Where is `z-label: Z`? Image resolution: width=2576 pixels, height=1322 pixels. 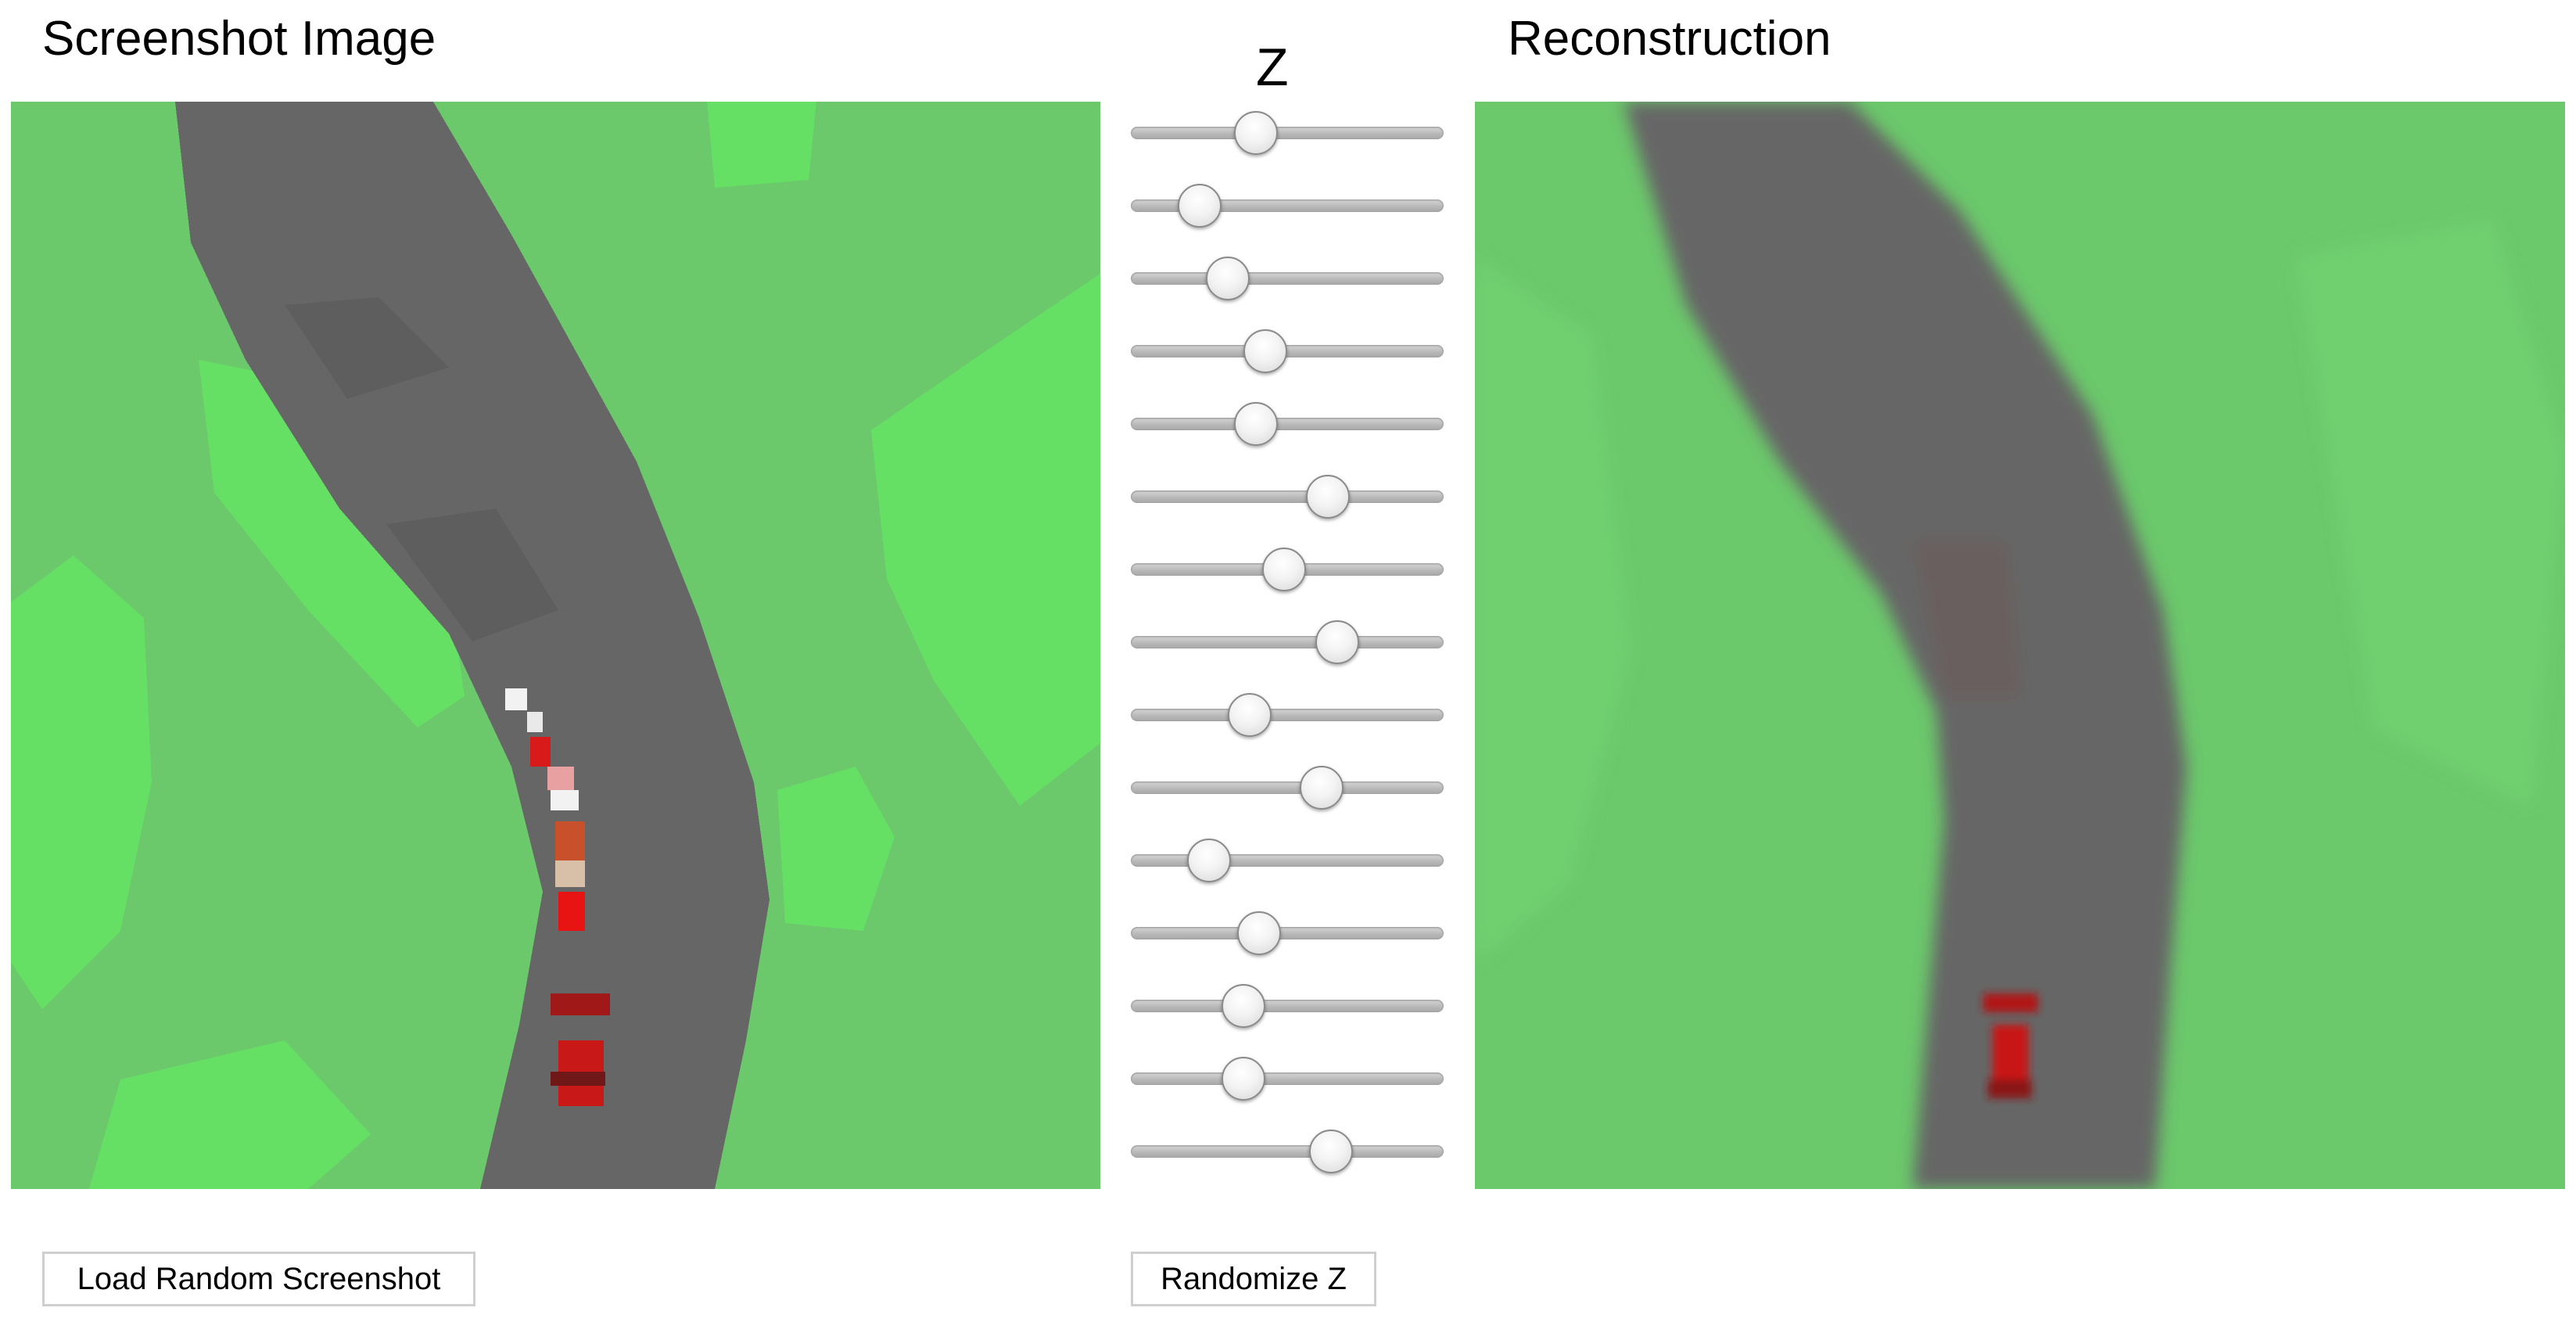
z-label: Z is located at coordinates (1272, 67).